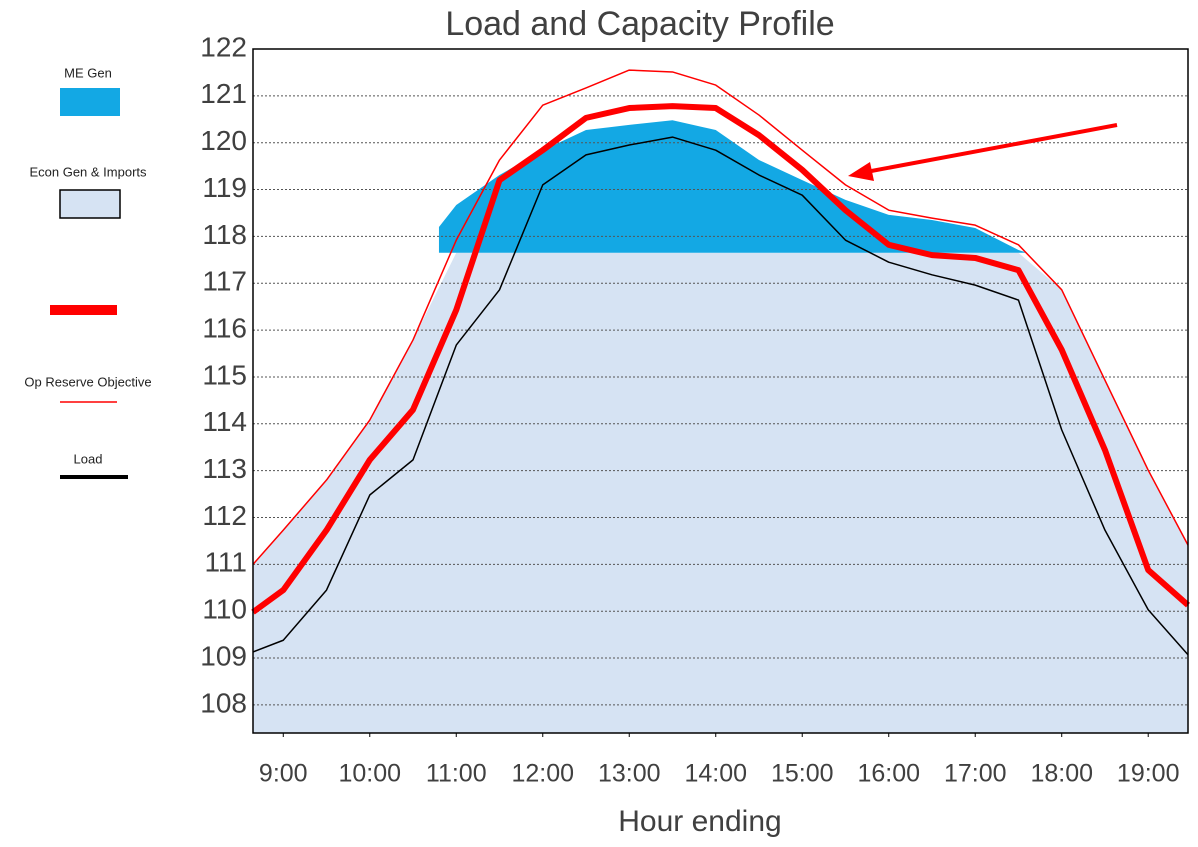 The image size is (1198, 847). I want to click on y-tick-label: 112, so click(224, 515).